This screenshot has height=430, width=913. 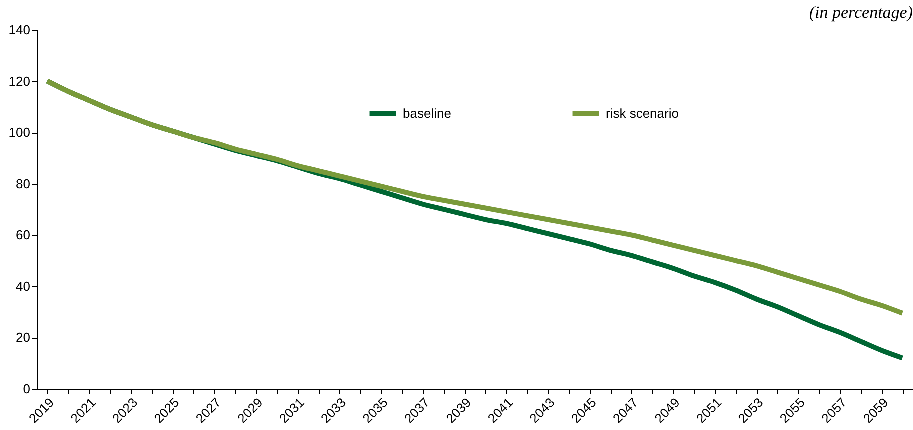 I want to click on y-tick-label: 120, so click(x=19, y=81).